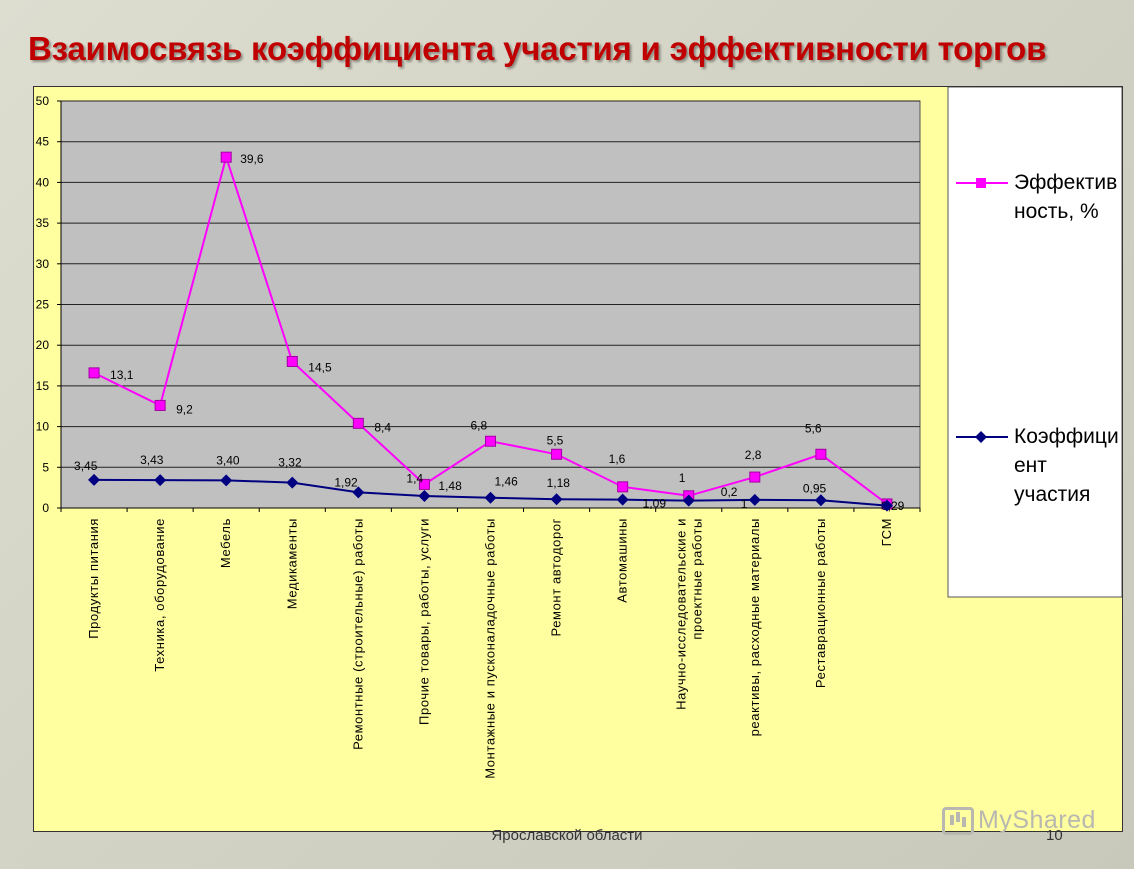  What do you see at coordinates (729, 492) in the screenshot?
I see `data-label: 0,2` at bounding box center [729, 492].